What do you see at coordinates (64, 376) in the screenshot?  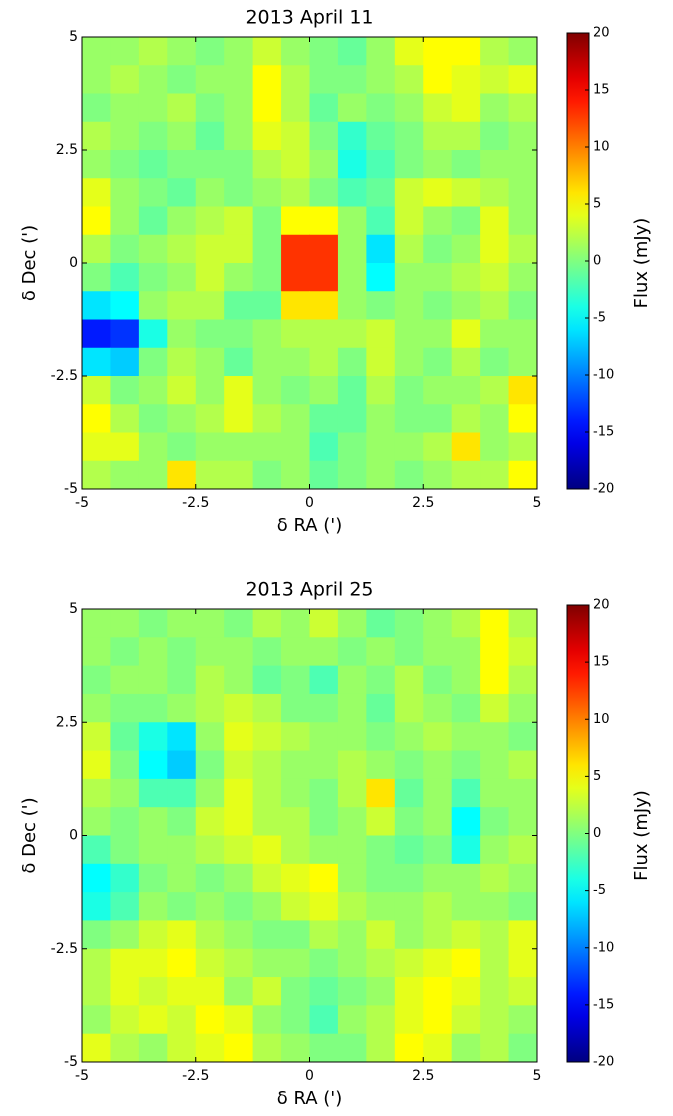 I see `y-tick-label: -2.5` at bounding box center [64, 376].